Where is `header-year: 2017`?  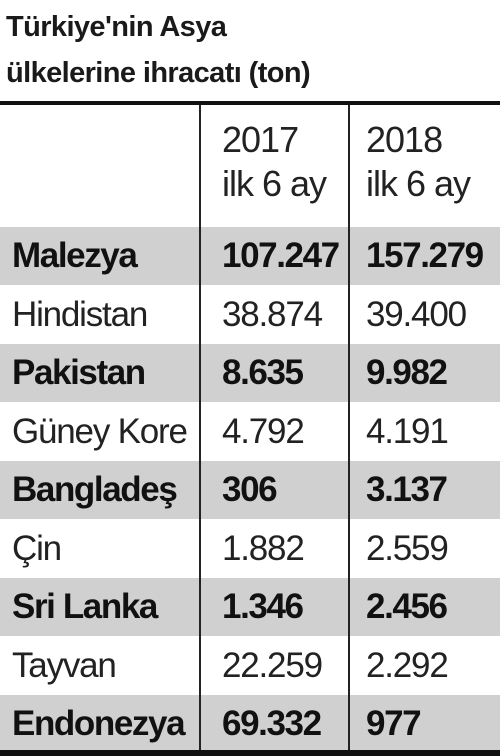 header-year: 2017 is located at coordinates (260, 139).